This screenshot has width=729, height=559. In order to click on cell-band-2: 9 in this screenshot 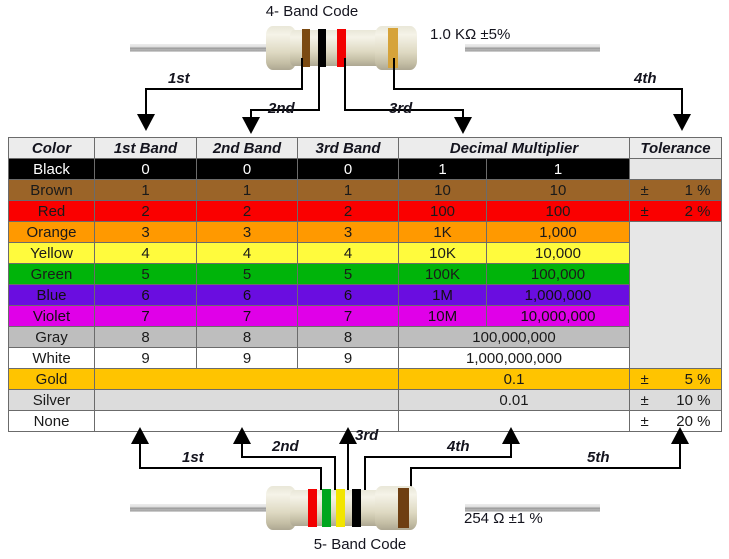, I will do `click(247, 358)`.